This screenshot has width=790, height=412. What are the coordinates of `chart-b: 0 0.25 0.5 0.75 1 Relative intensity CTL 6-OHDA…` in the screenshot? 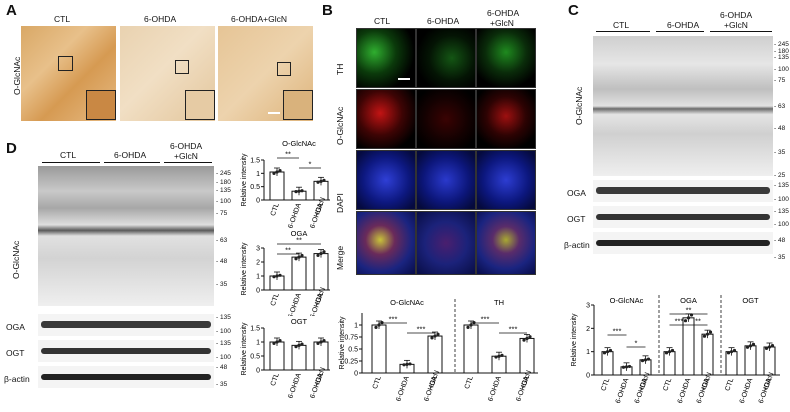 It's located at (438, 350).